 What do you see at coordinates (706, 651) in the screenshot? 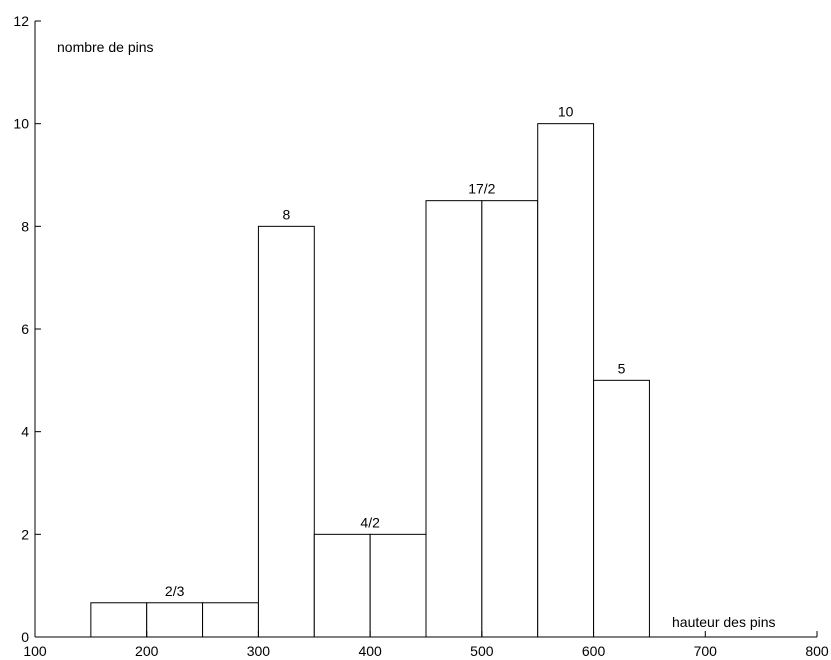
I see `x-tick-label: 700` at bounding box center [706, 651].